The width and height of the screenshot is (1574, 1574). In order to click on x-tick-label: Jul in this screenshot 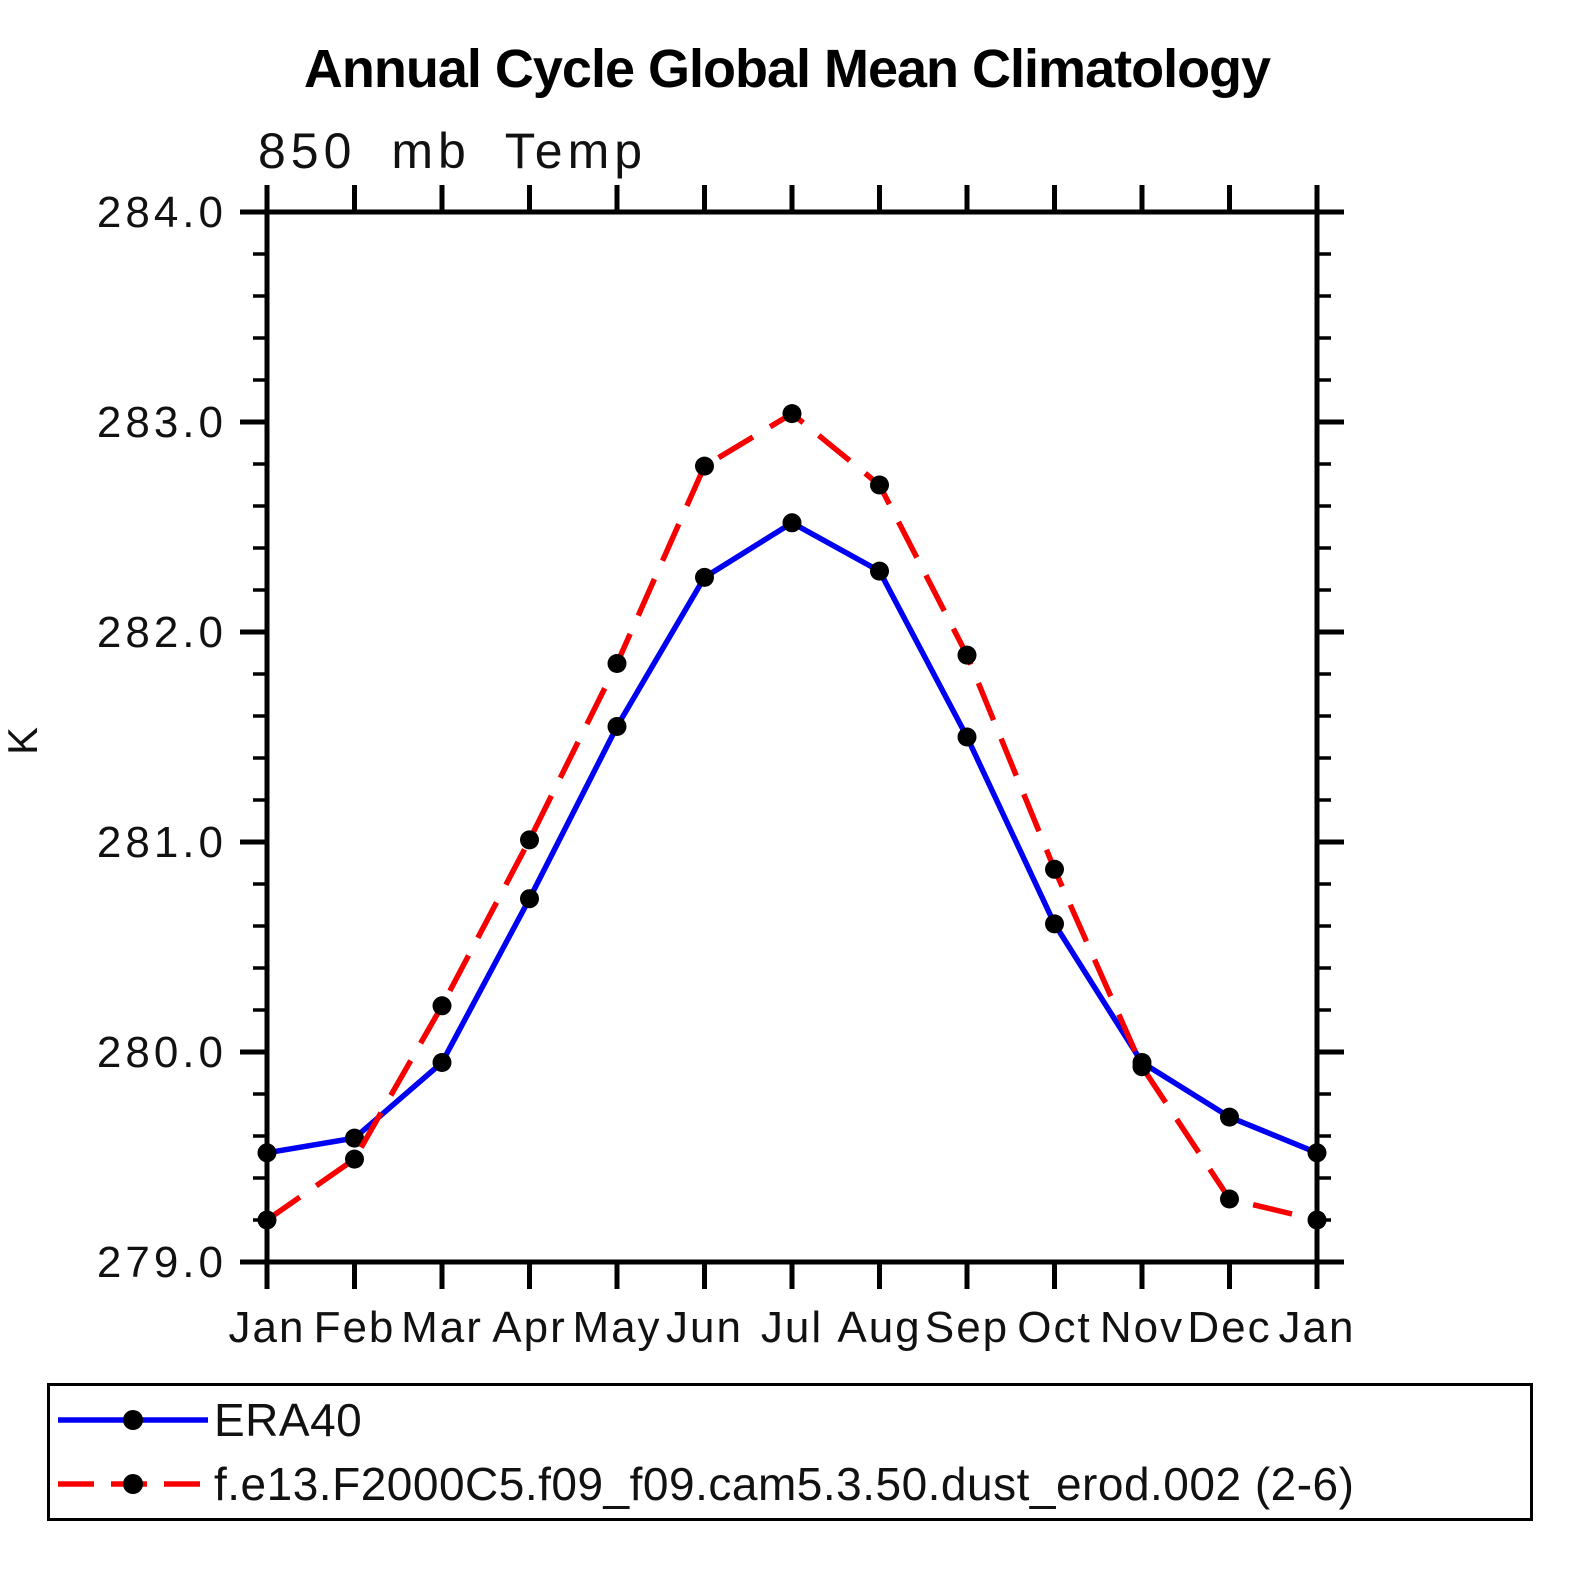, I will do `click(792, 1327)`.